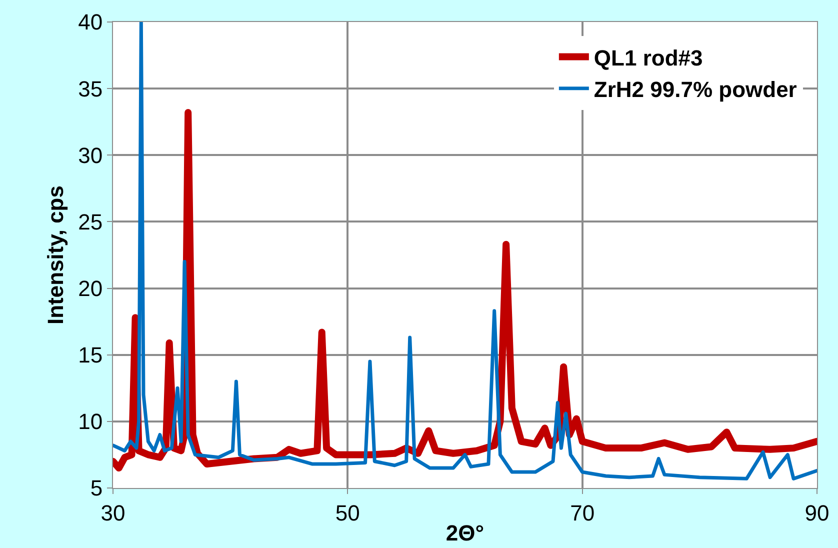  Describe the element at coordinates (90, 221) in the screenshot. I see `y-tick-label: 25` at that location.